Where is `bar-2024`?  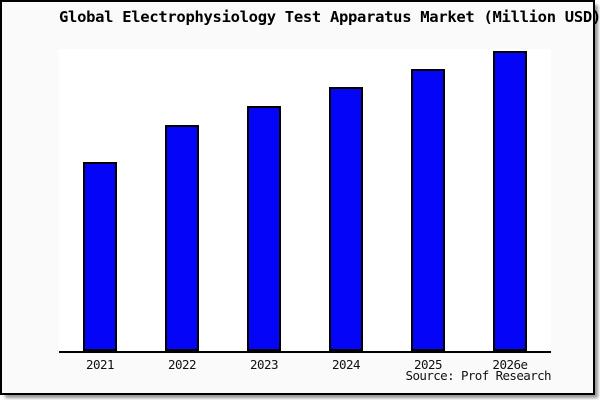 bar-2024 is located at coordinates (346, 219).